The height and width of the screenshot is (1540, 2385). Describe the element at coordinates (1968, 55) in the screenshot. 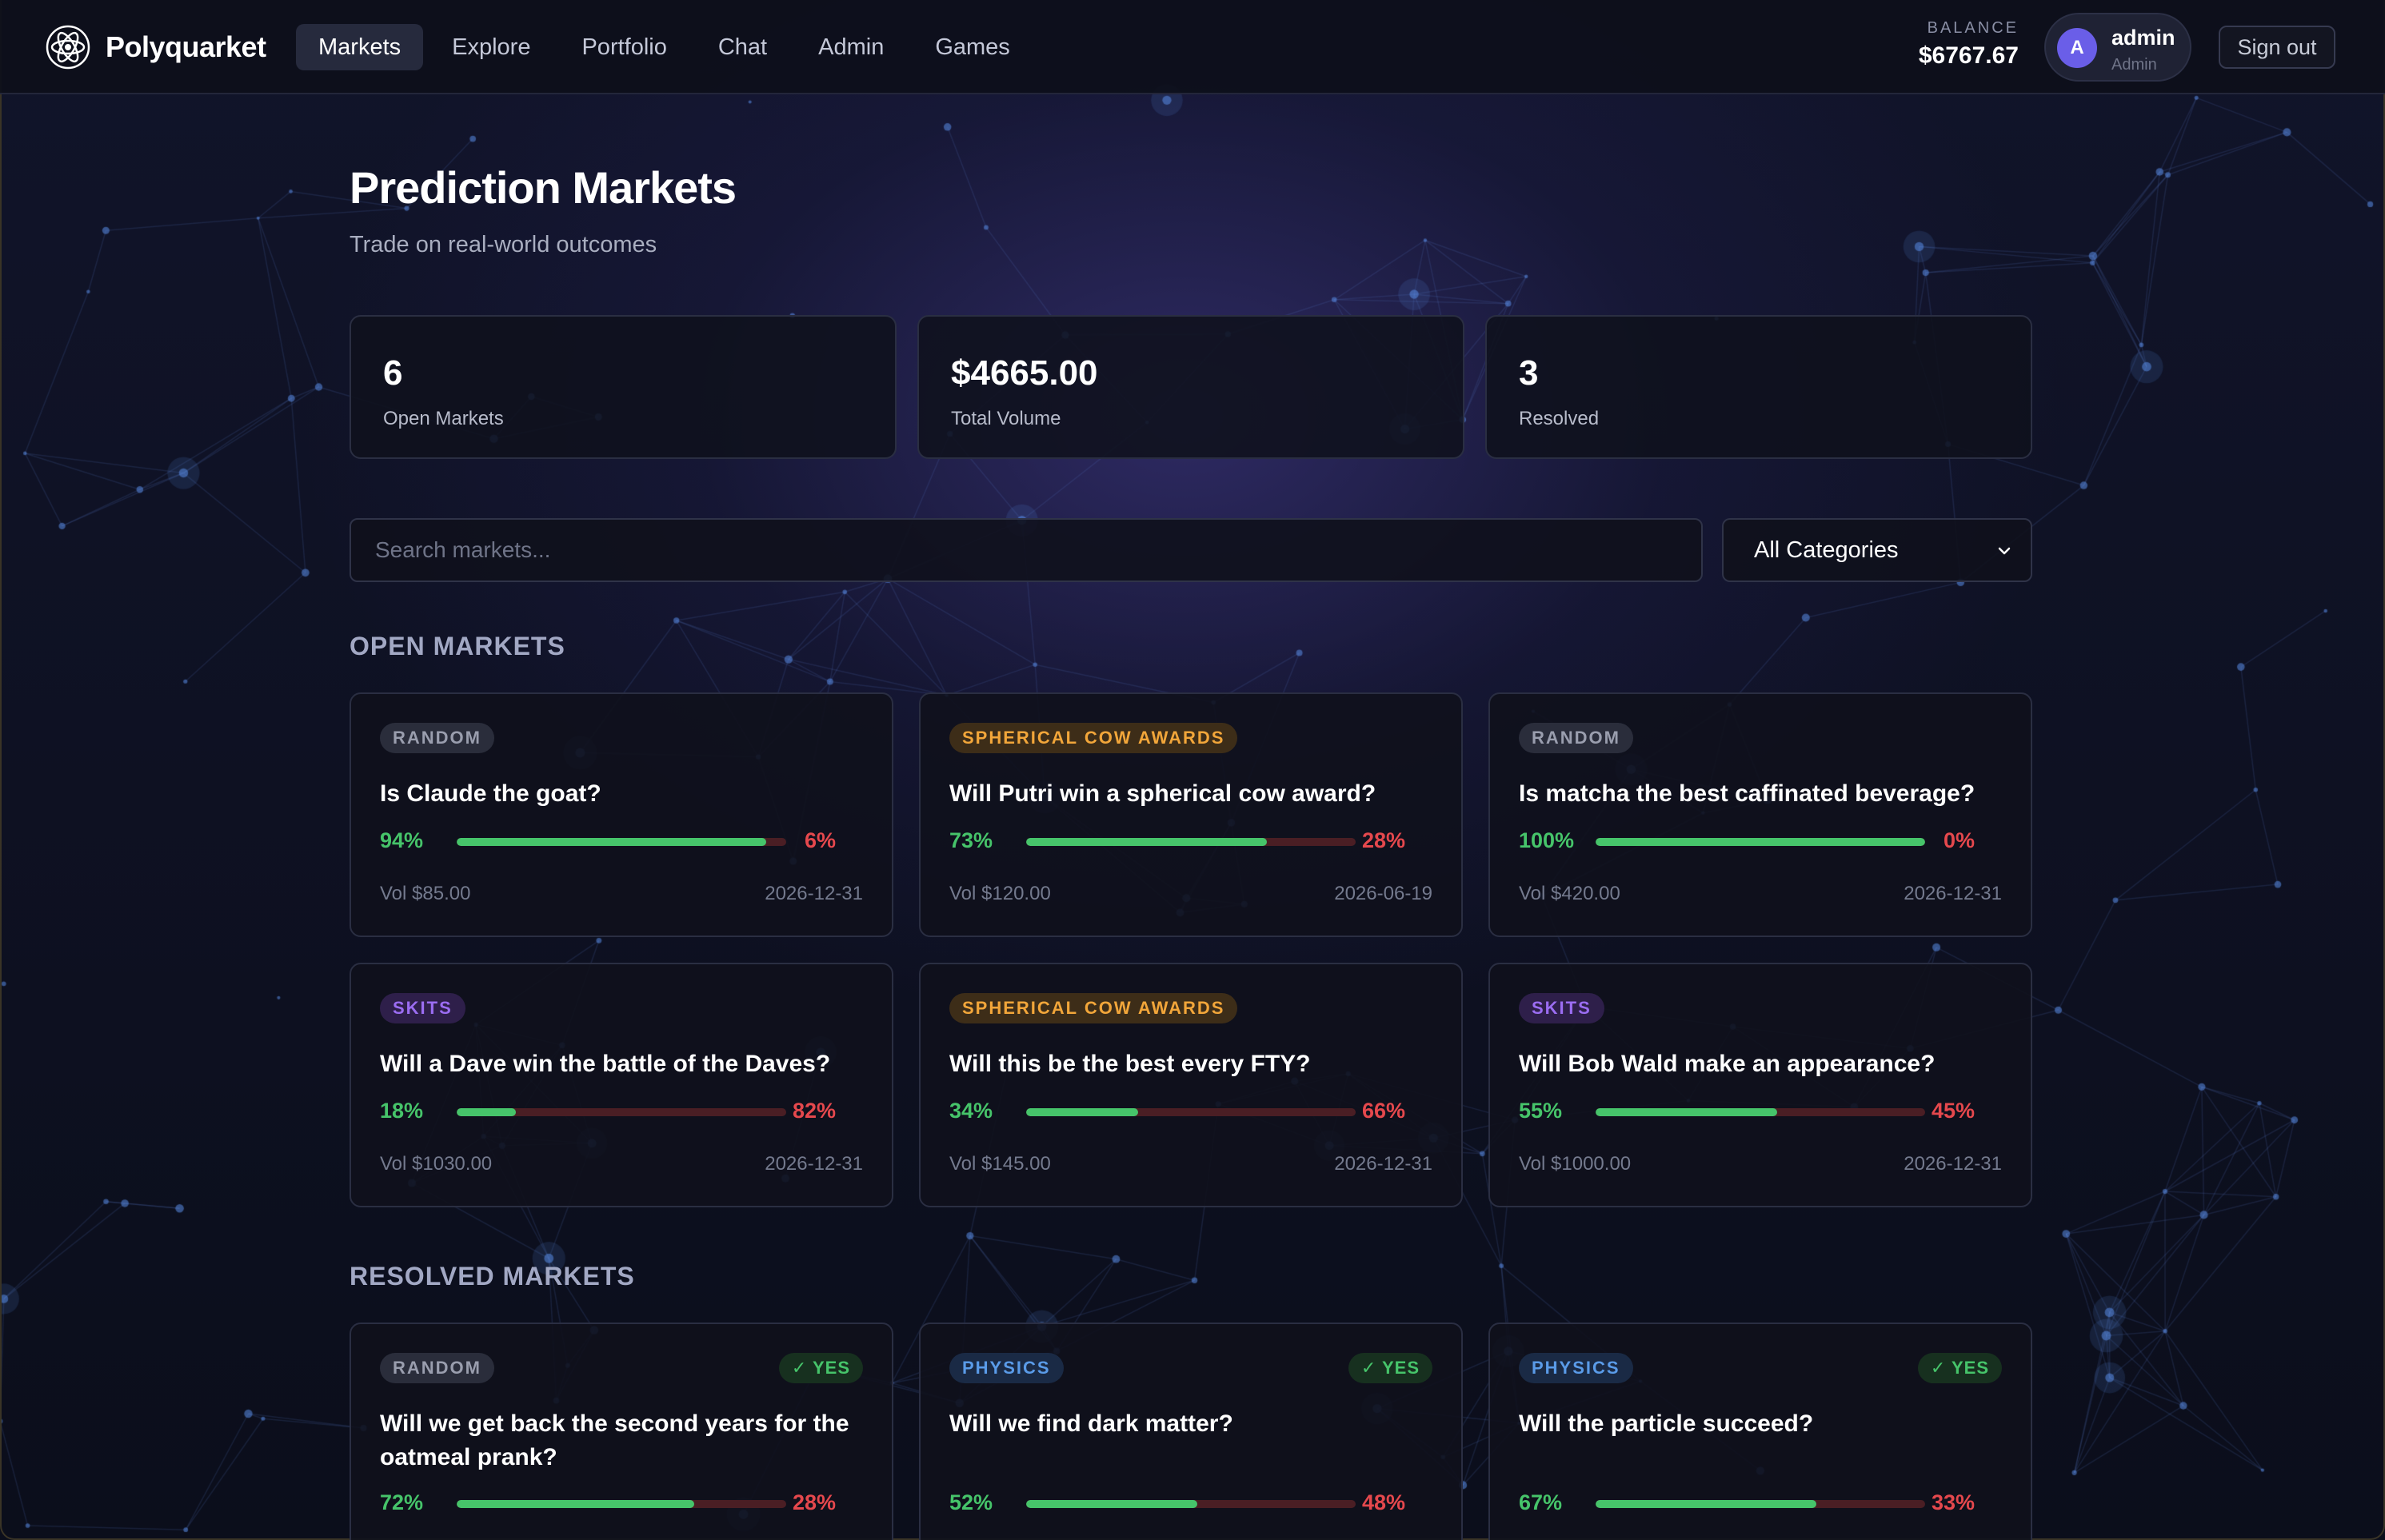

I see `balance-value: $6767.67` at that location.